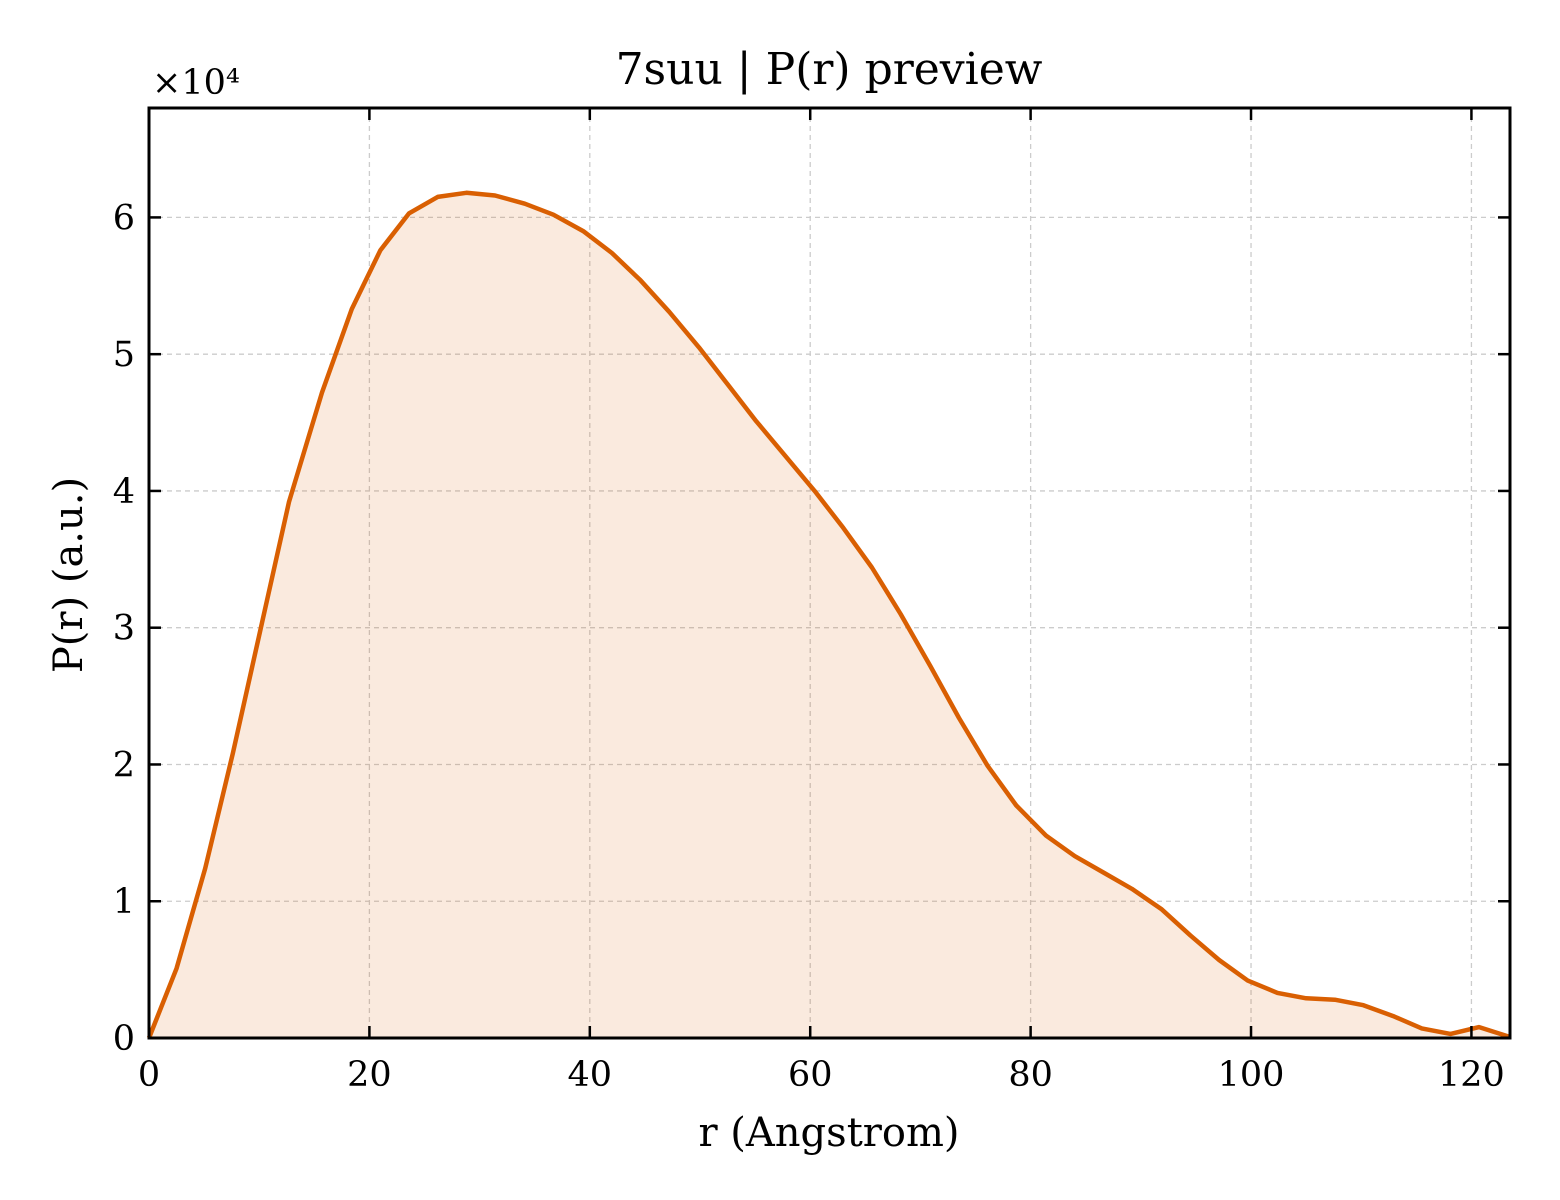  What do you see at coordinates (124, 1039) in the screenshot?
I see `y-tick-label: 0` at bounding box center [124, 1039].